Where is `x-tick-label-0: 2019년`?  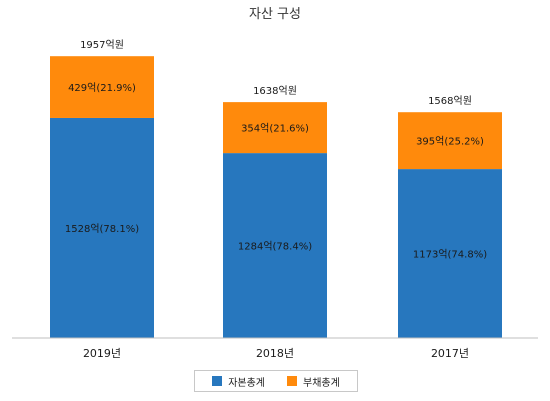 x-tick-label-0: 2019년 is located at coordinates (102, 353).